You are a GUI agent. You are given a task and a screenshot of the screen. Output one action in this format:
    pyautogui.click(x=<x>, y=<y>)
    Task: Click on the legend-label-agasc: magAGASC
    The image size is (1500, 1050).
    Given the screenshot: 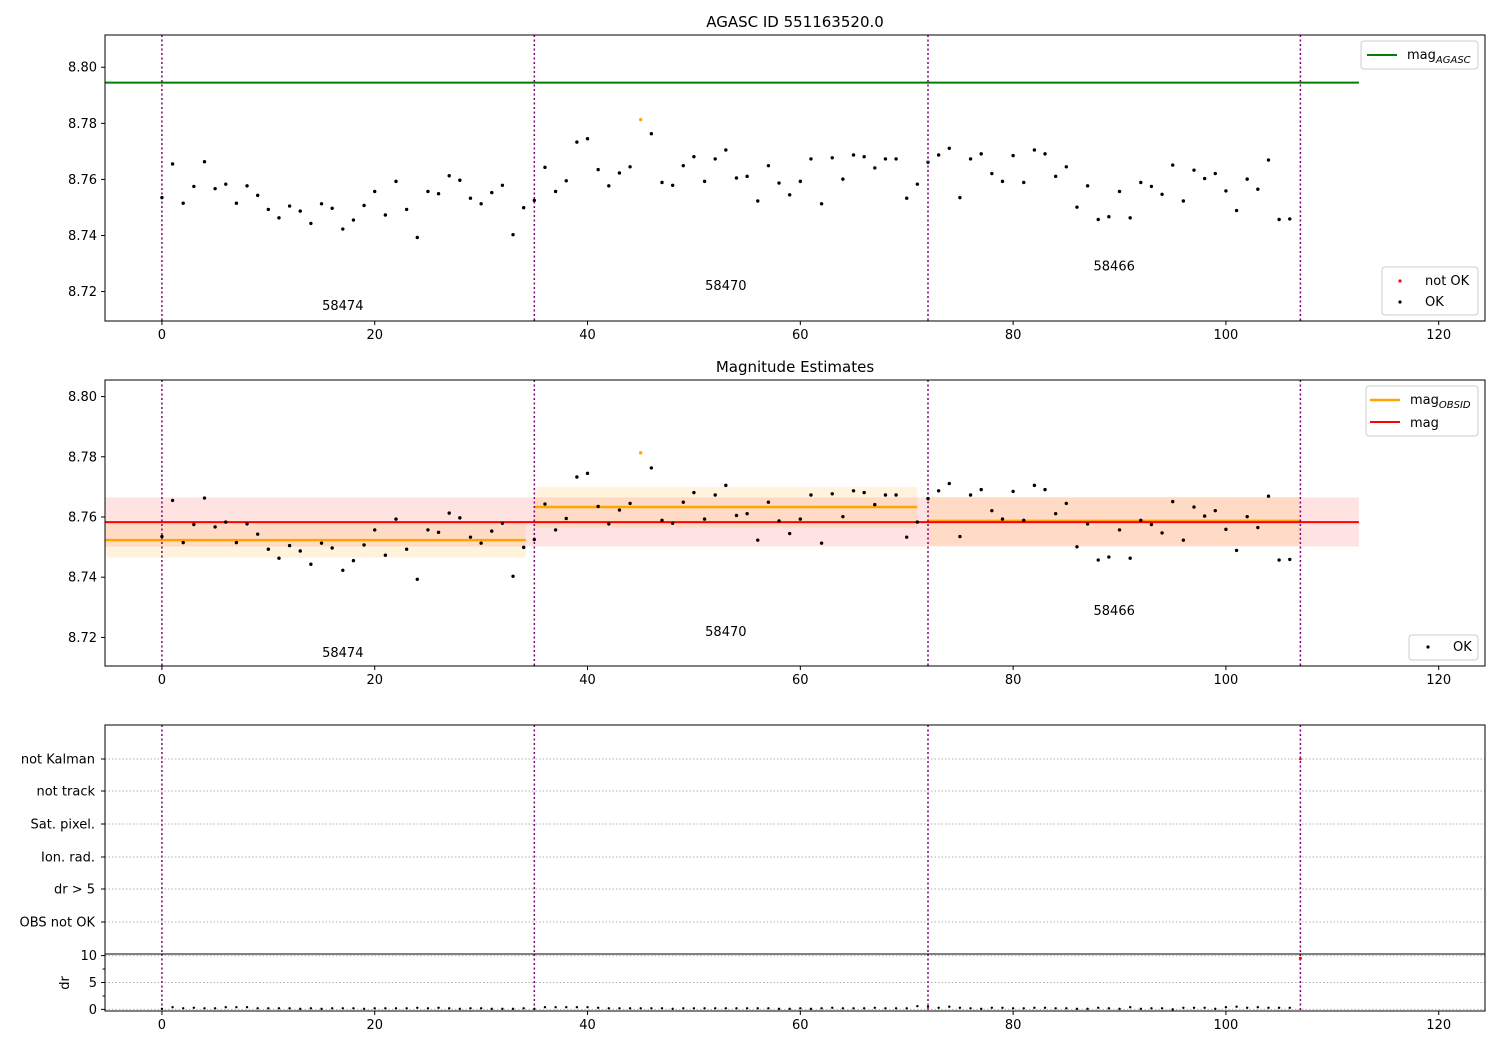 What is the action you would take?
    pyautogui.click(x=1439, y=57)
    